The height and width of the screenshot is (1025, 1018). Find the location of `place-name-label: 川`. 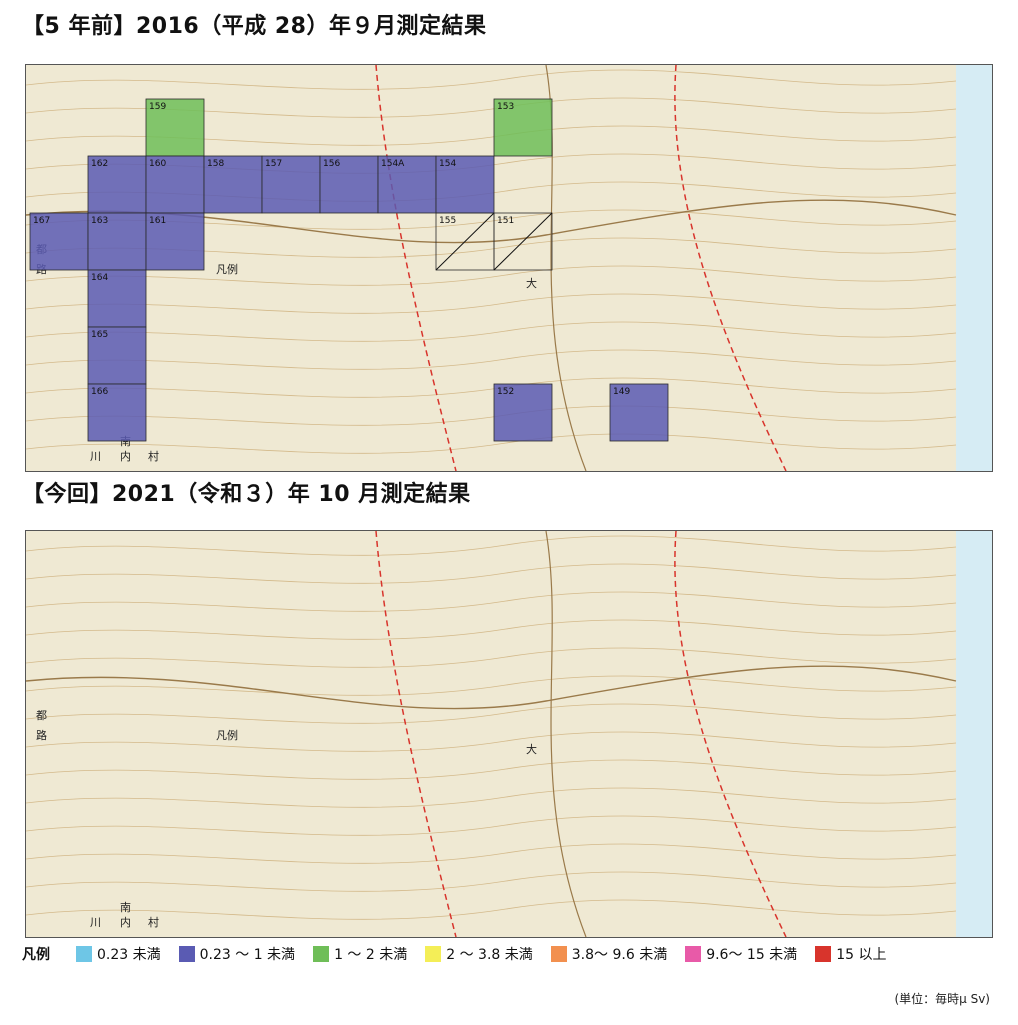

place-name-label: 川 is located at coordinates (95, 456).